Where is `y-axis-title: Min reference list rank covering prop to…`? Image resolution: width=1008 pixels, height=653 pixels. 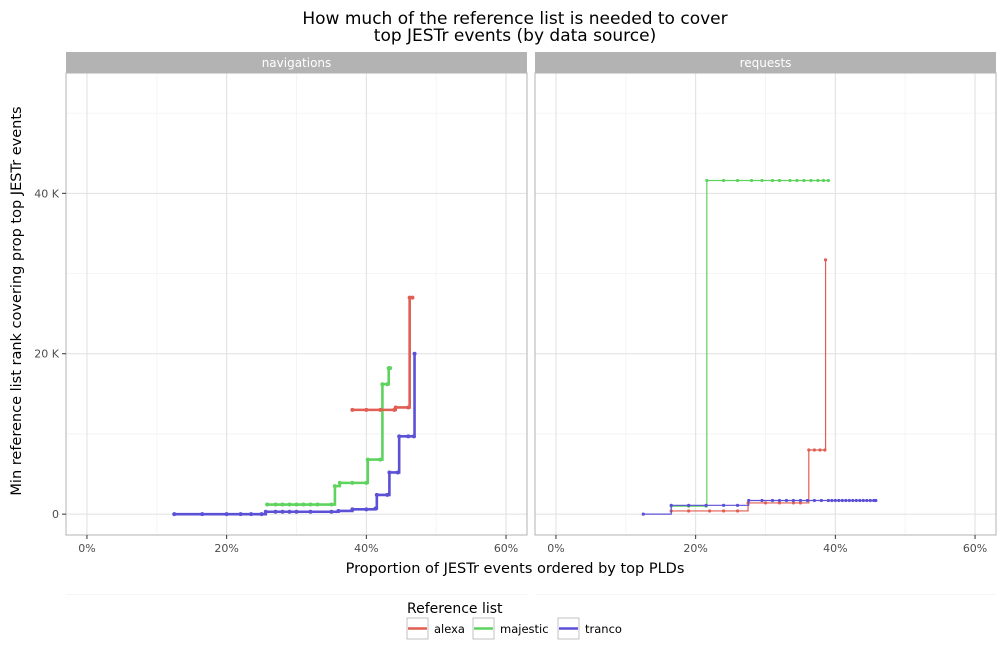
y-axis-title: Min reference list rank covering prop to… is located at coordinates (17, 300).